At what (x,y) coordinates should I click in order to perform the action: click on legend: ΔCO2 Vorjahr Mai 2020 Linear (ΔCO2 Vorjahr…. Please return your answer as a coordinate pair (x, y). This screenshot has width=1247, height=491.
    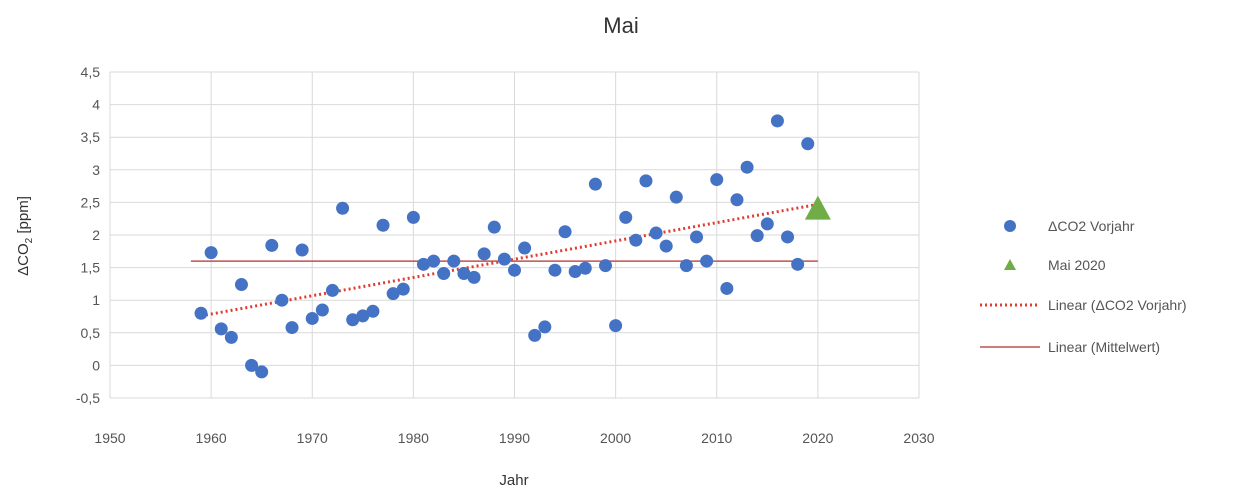
    Looking at the image, I should click on (1083, 286).